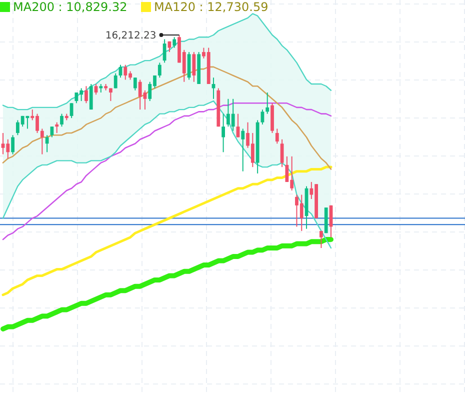 This screenshot has width=465, height=394. Describe the element at coordinates (211, 7) in the screenshot. I see `legend-label: MA120 : 12,730.59` at that location.